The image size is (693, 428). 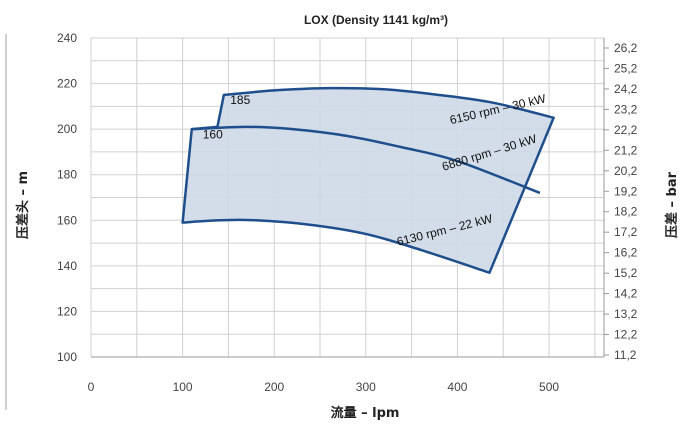 What do you see at coordinates (626, 48) in the screenshot?
I see `right-tick-label: 26,2` at bounding box center [626, 48].